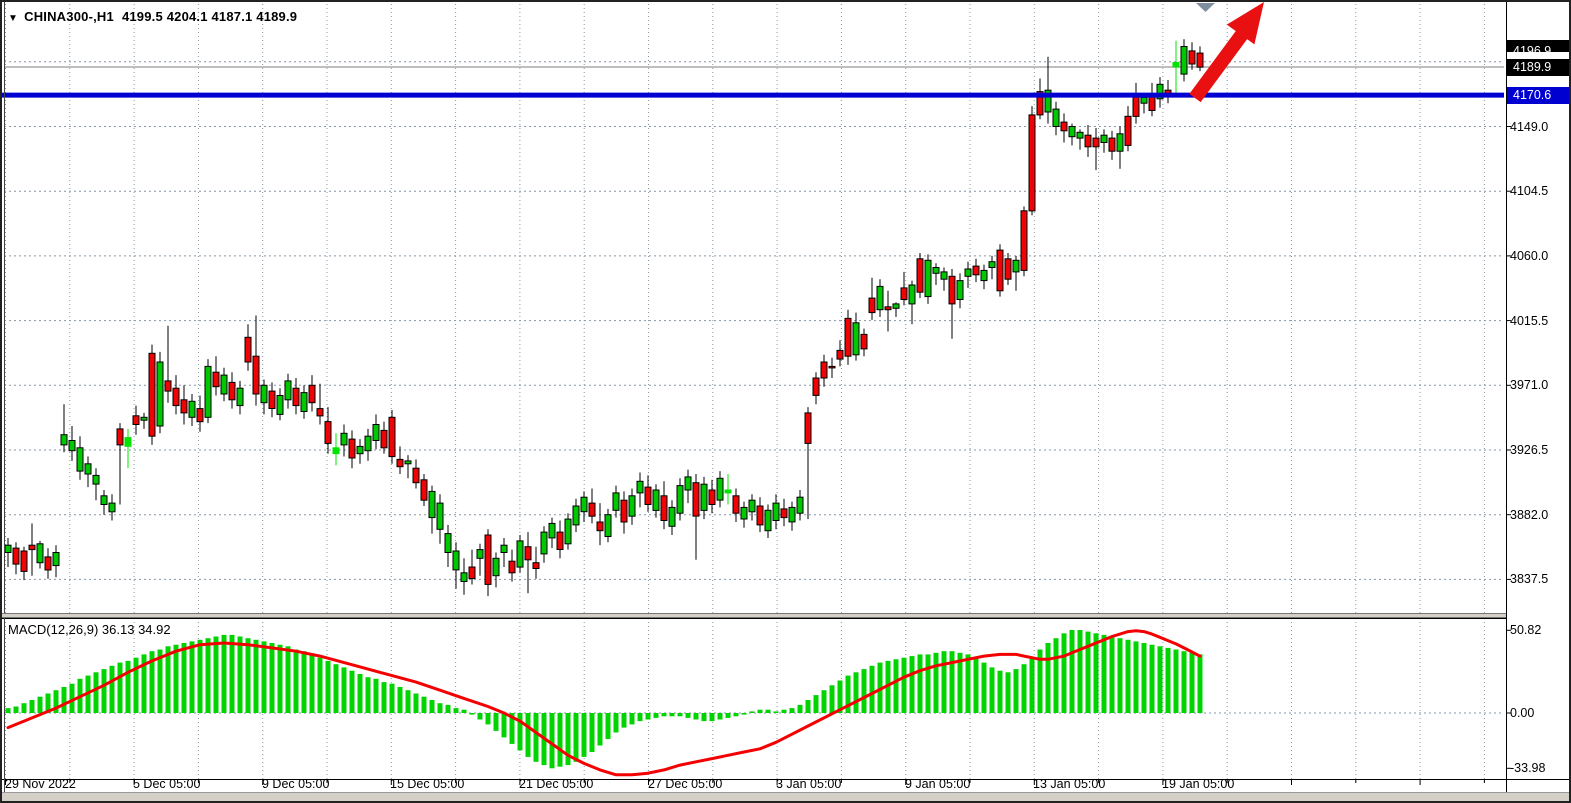 The image size is (1571, 803). What do you see at coordinates (754, 615) in the screenshot?
I see `panel-separator` at bounding box center [754, 615].